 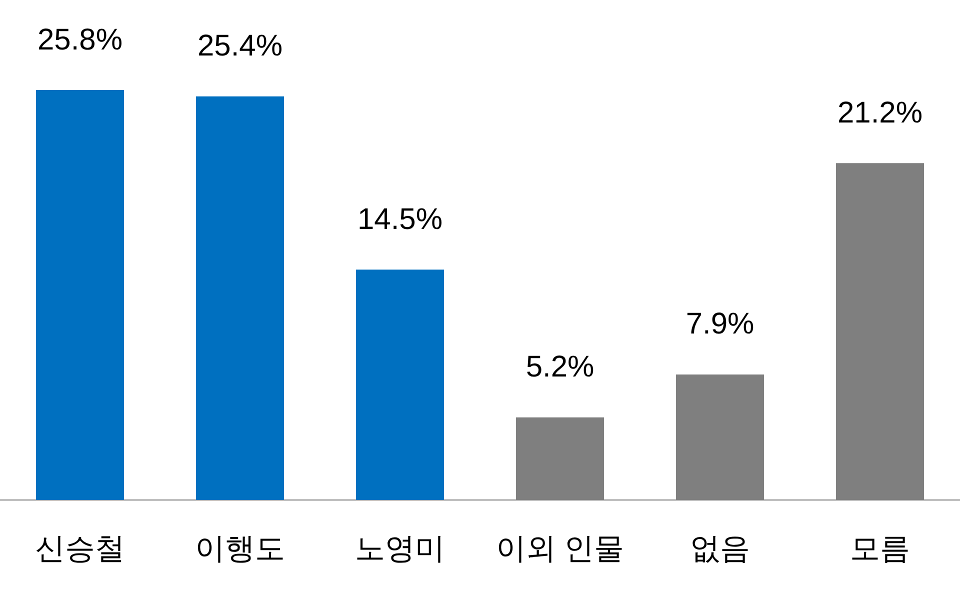 I want to click on x-tick-label: 이행도, so click(x=240, y=549).